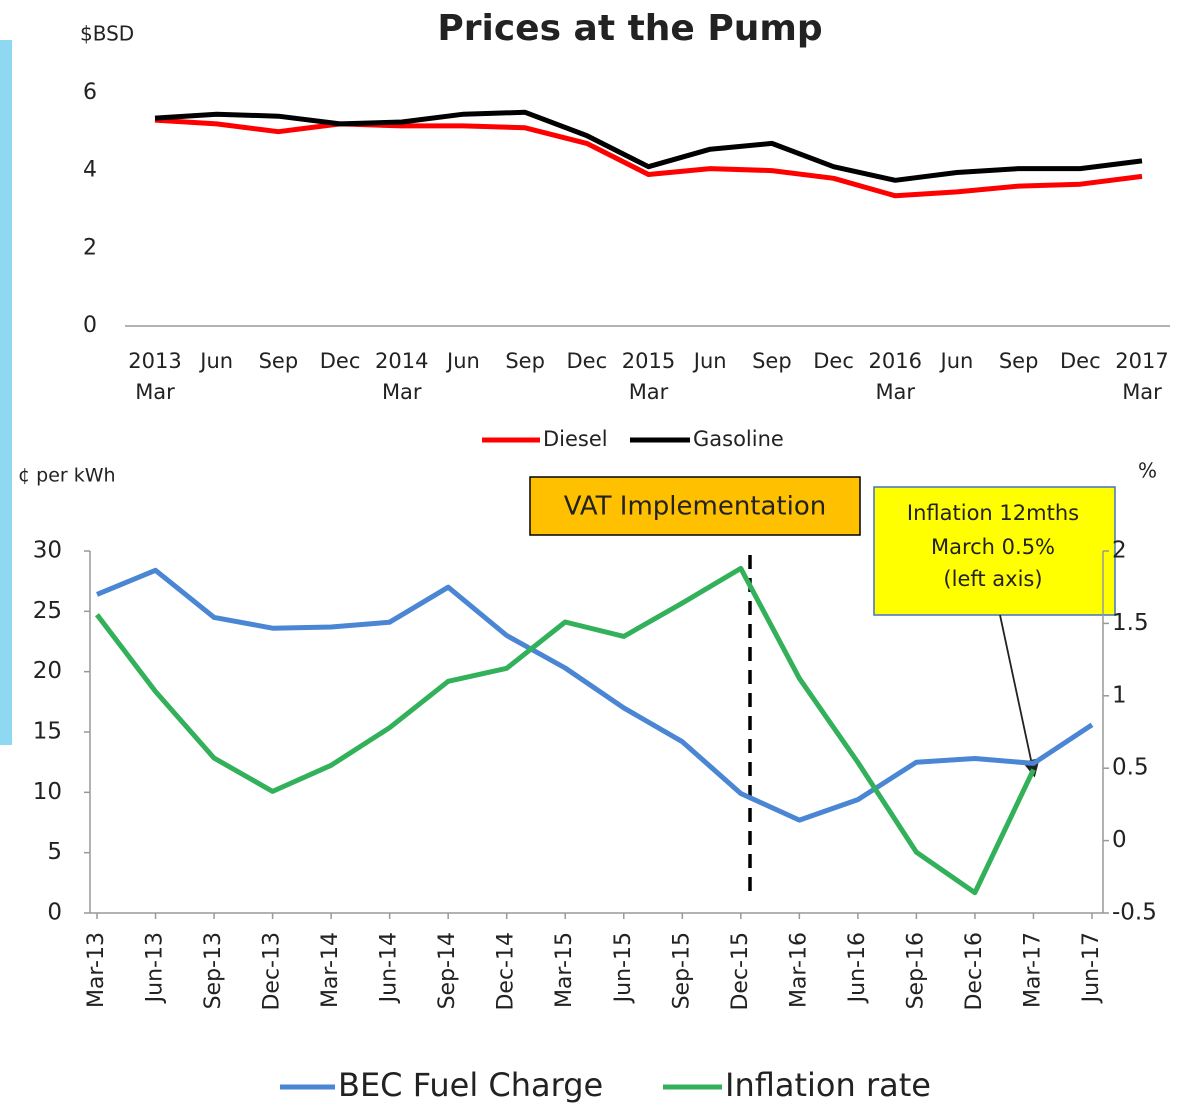 The image size is (1199, 1108). What do you see at coordinates (1019, 696) in the screenshot?
I see `annotation-arrow` at bounding box center [1019, 696].